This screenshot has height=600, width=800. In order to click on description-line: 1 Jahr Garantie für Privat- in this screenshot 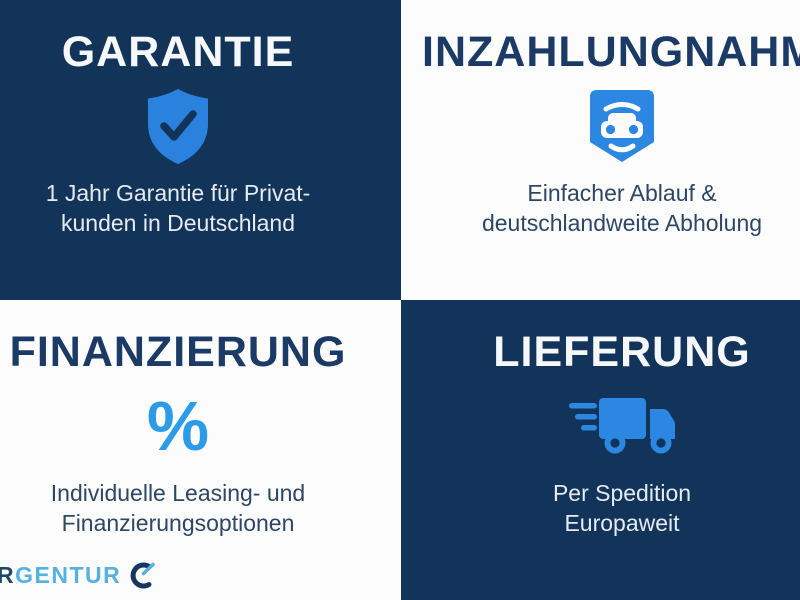, I will do `click(178, 193)`.